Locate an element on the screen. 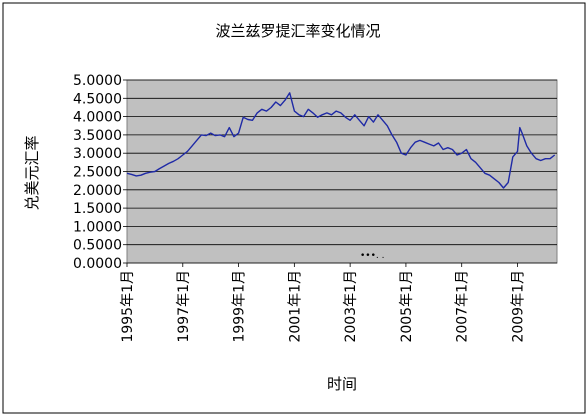 This screenshot has width=588, height=416. y-tick-label: 3.5000 is located at coordinates (97, 136).